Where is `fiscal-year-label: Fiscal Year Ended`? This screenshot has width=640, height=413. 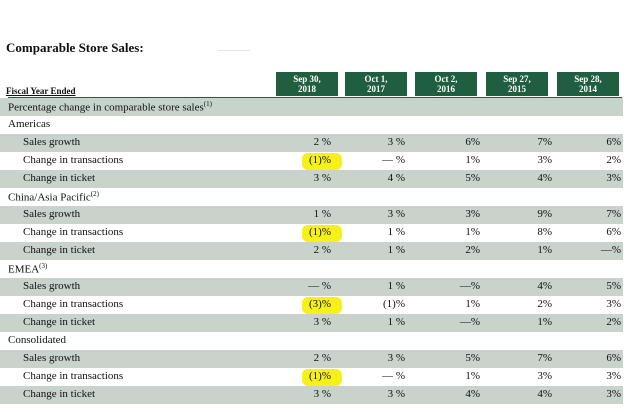 fiscal-year-label: Fiscal Year Ended is located at coordinates (41, 91).